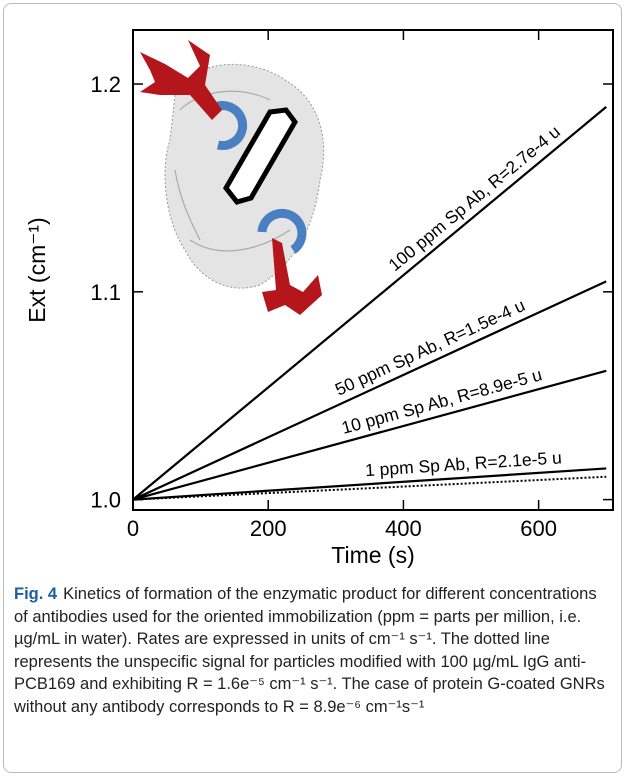  Describe the element at coordinates (463, 463) in the screenshot. I see `series-label: 1 ppm Sp Ab, R=2.1e-5 u` at that location.